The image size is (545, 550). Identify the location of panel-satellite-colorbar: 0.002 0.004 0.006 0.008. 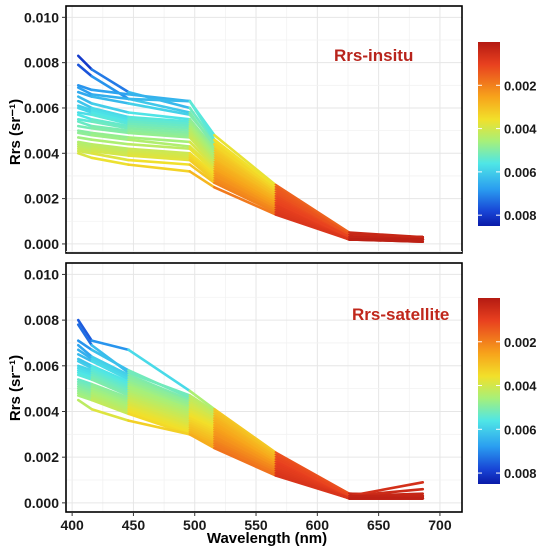
(507, 391).